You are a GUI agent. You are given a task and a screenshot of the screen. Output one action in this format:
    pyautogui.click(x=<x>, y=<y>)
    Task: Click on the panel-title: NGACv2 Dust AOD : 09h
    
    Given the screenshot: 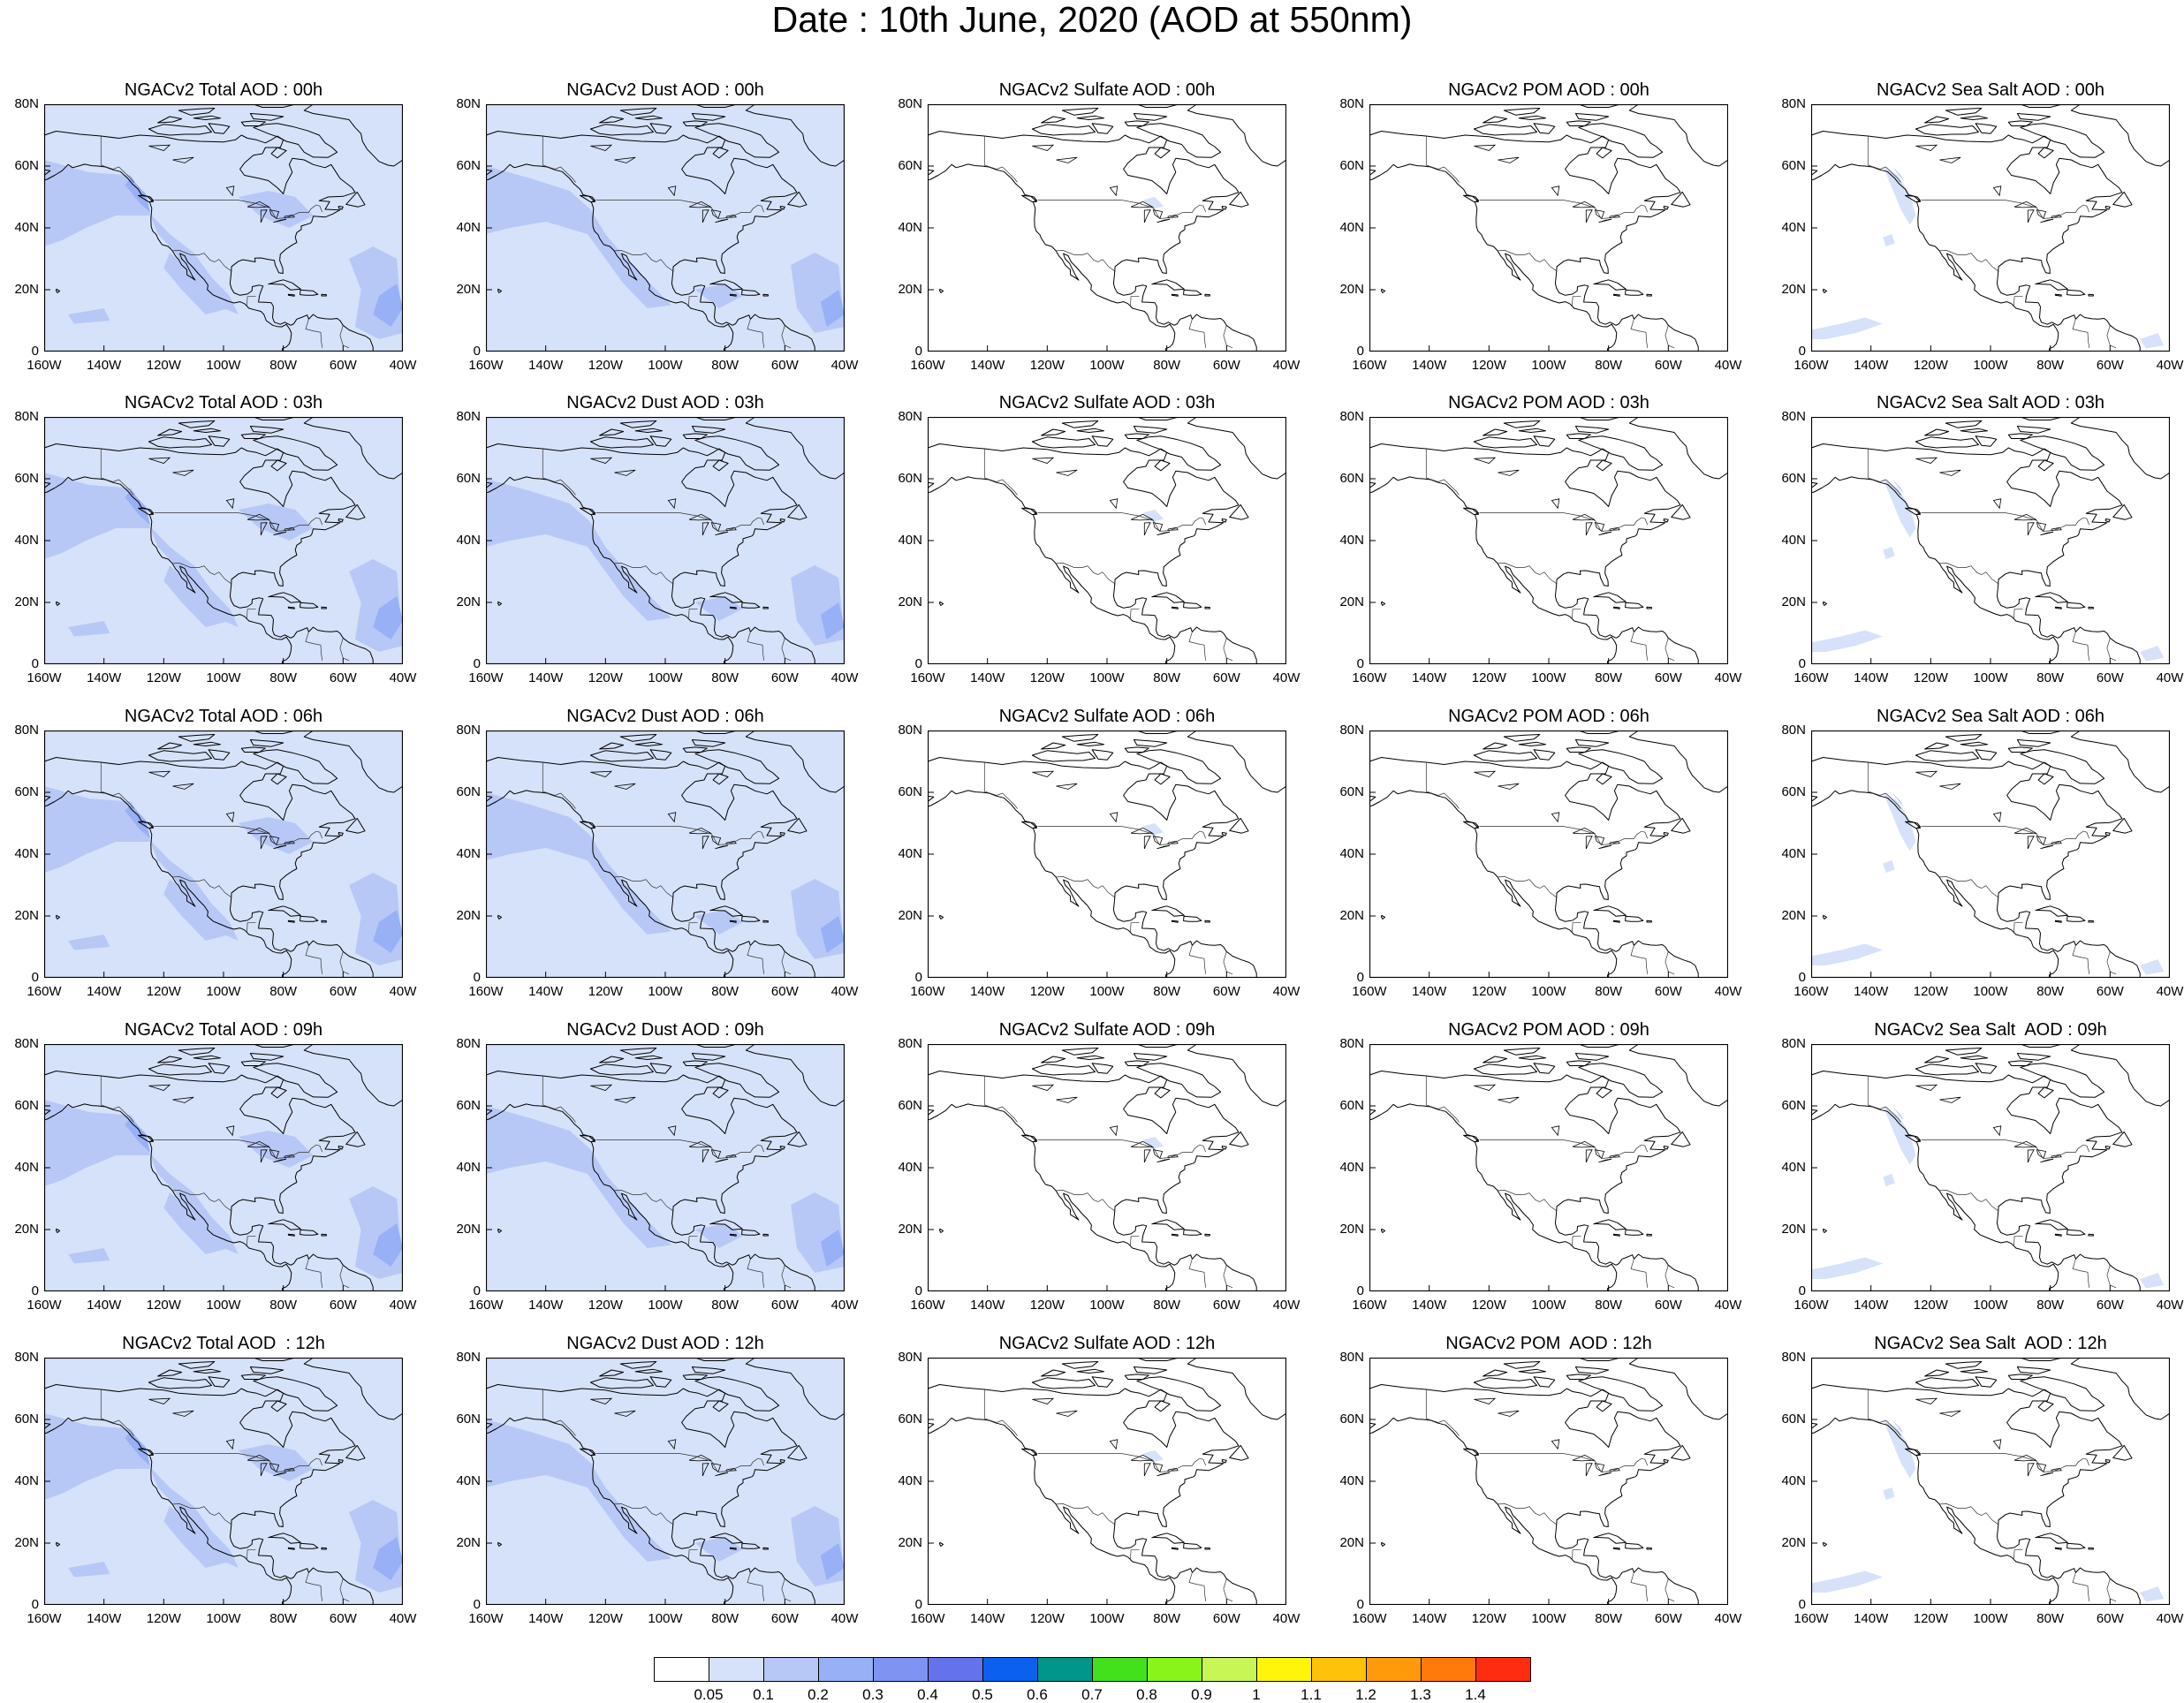 What is the action you would take?
    pyautogui.click(x=665, y=1030)
    